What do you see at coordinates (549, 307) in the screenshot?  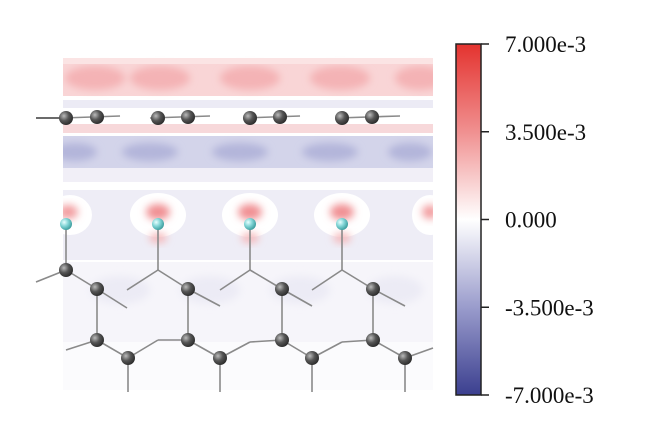 I see `colorbar-tick-label: -3.500e-3` at bounding box center [549, 307].